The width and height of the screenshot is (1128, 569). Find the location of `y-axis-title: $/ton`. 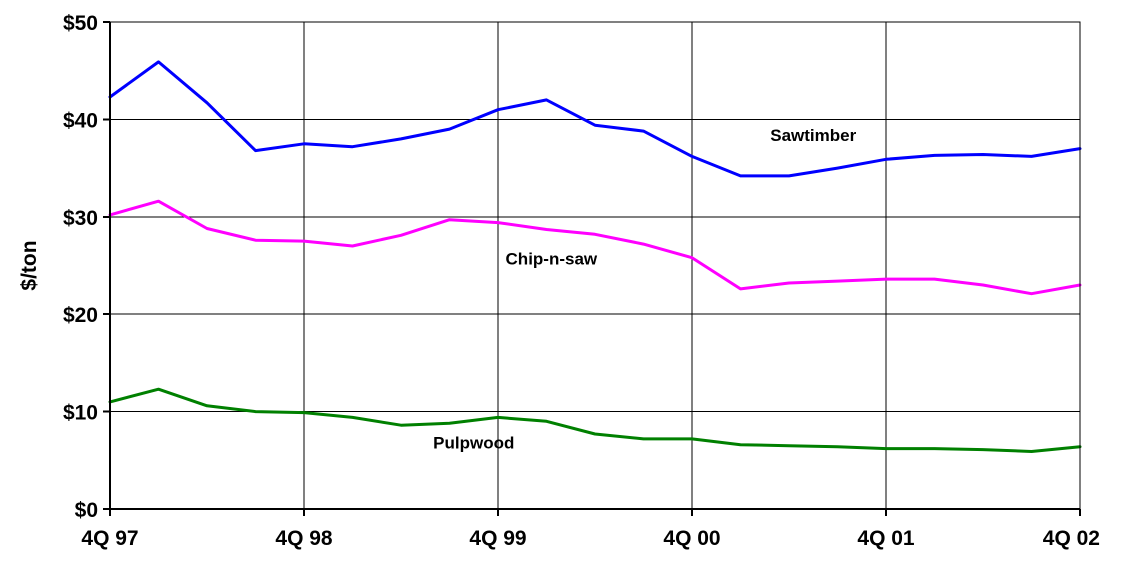

y-axis-title: $/ton is located at coordinates (29, 265).